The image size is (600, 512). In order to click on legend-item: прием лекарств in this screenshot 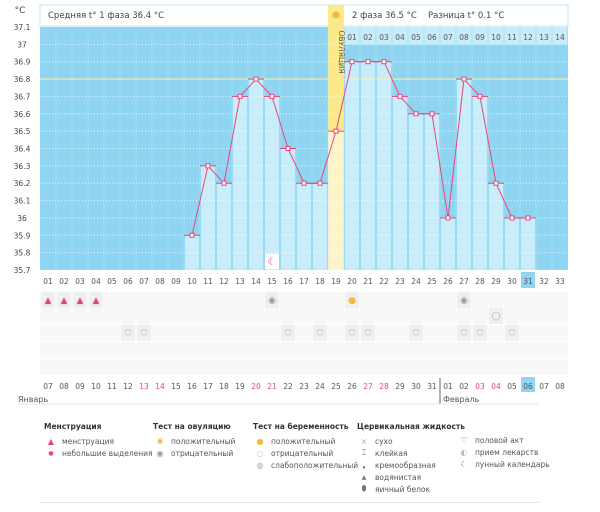, I will do `click(507, 452)`.